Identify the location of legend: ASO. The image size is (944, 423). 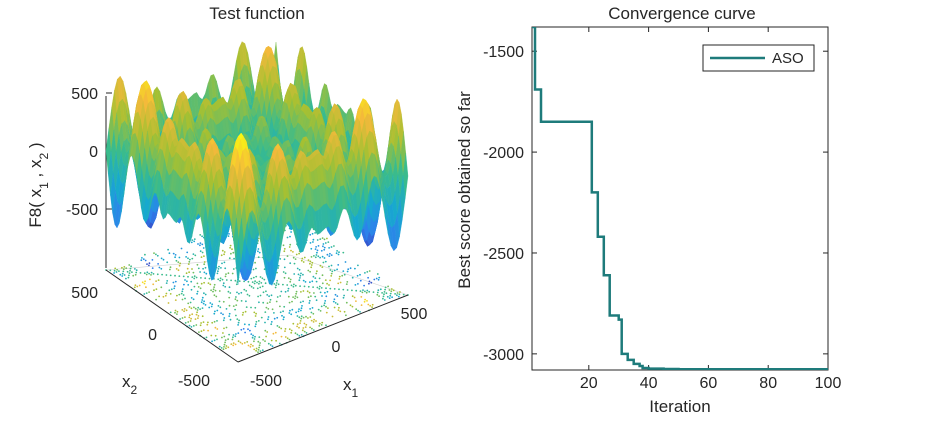
(758, 58).